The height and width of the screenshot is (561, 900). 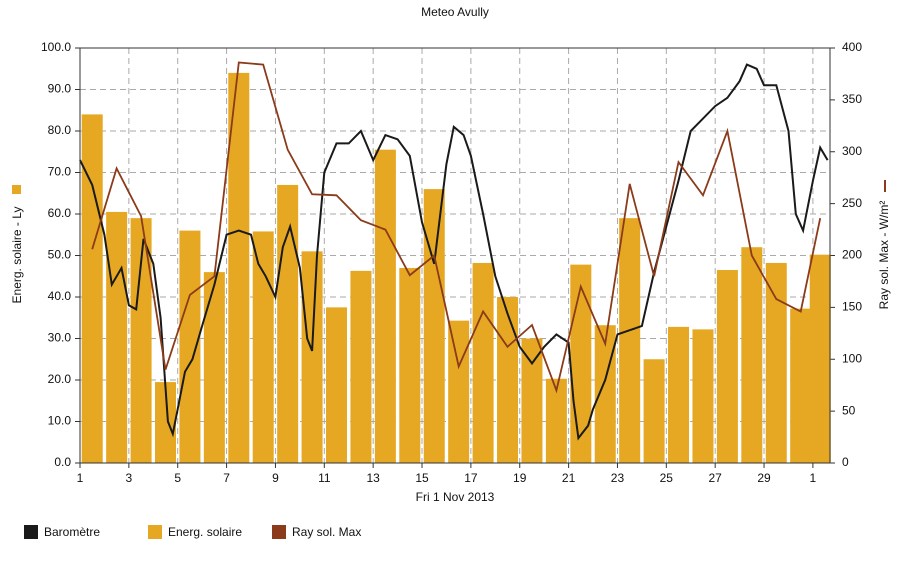 What do you see at coordinates (715, 478) in the screenshot?
I see `x-tick-label: 27` at bounding box center [715, 478].